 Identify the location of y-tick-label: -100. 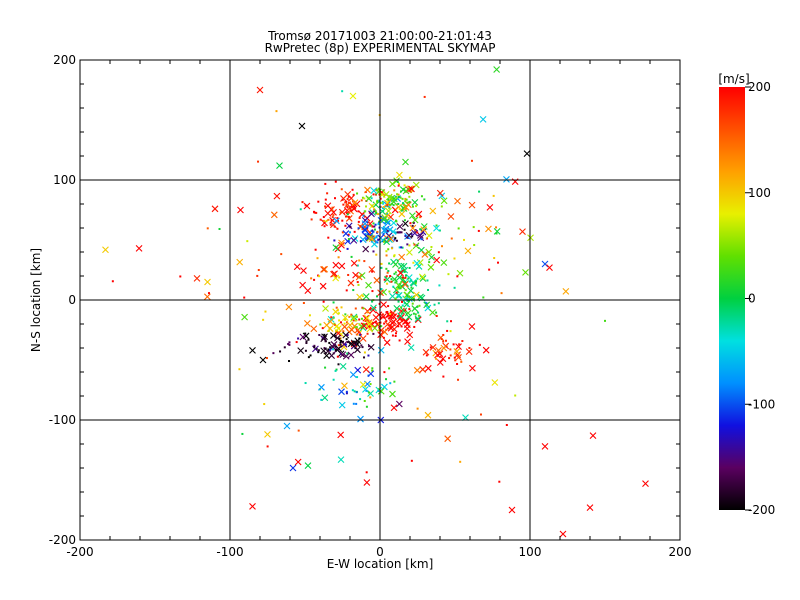
(62, 420).